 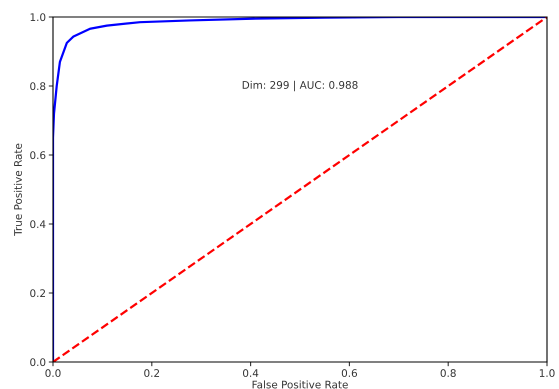 I want to click on y-axis-title: True Positive Rate, so click(x=18, y=190).